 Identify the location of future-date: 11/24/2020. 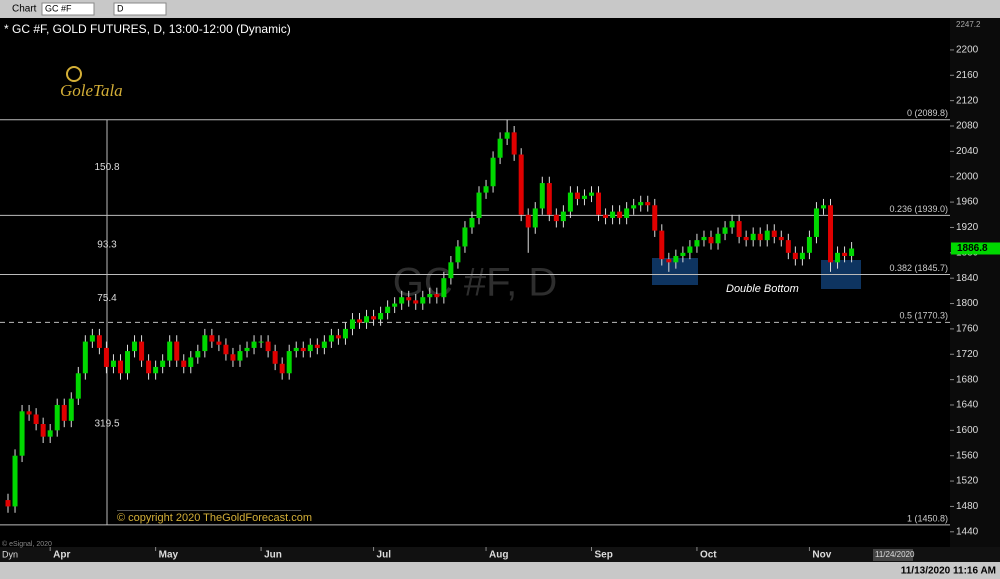
(895, 554).